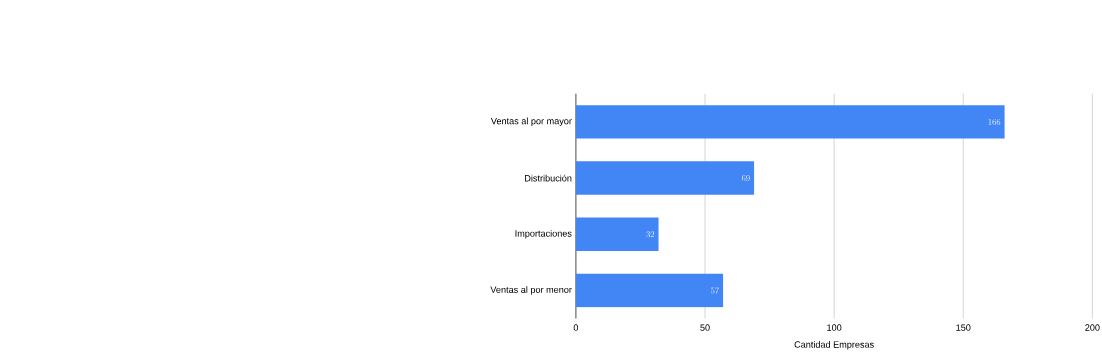  What do you see at coordinates (745, 178) in the screenshot?
I see `data-label: 69` at bounding box center [745, 178].